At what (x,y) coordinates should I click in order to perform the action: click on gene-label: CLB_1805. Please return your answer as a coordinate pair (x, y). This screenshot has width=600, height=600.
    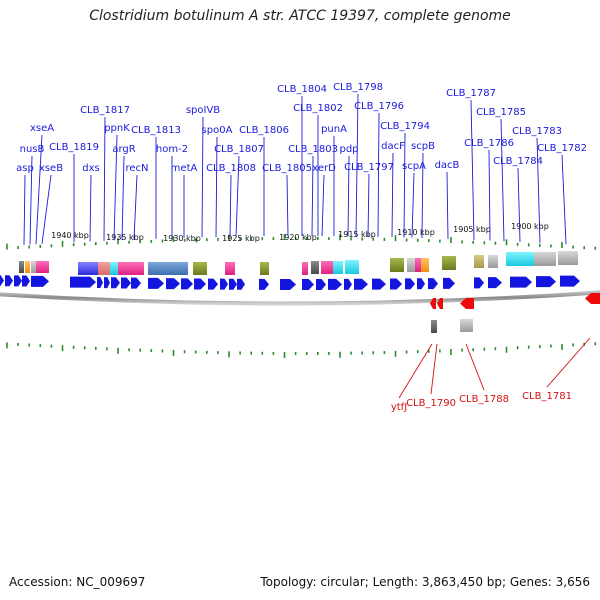
    Looking at the image, I should click on (287, 168).